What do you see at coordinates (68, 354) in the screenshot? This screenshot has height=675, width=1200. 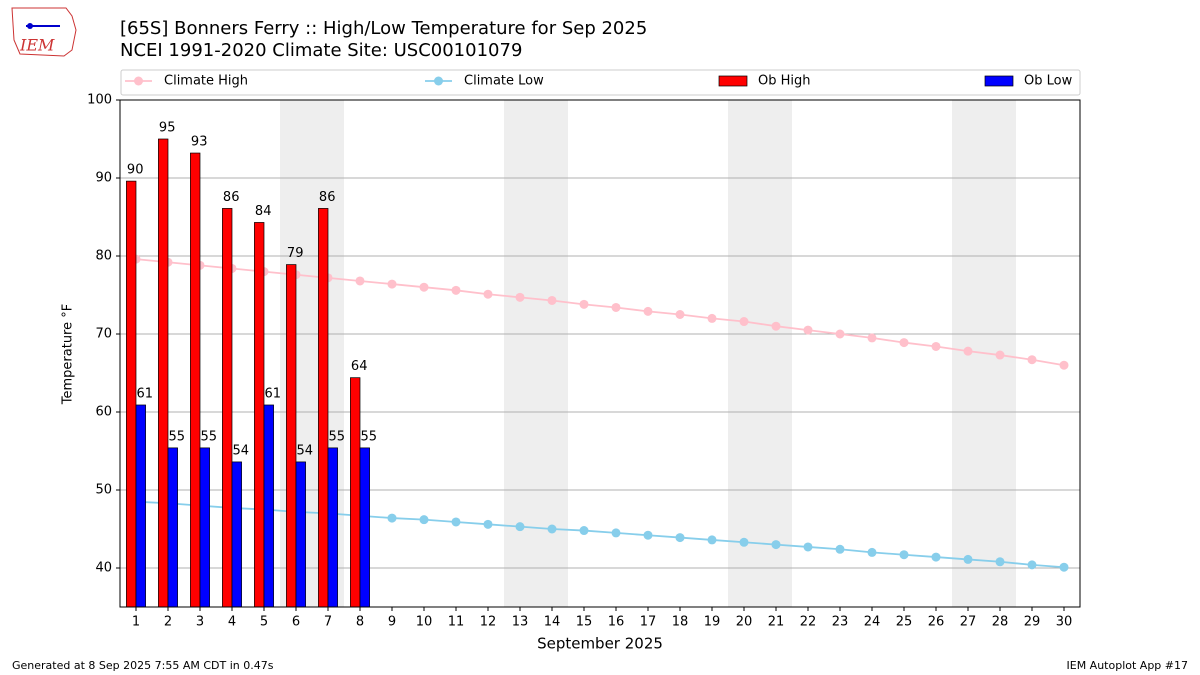 I see `y-axis-label: Temperature °F` at bounding box center [68, 354].